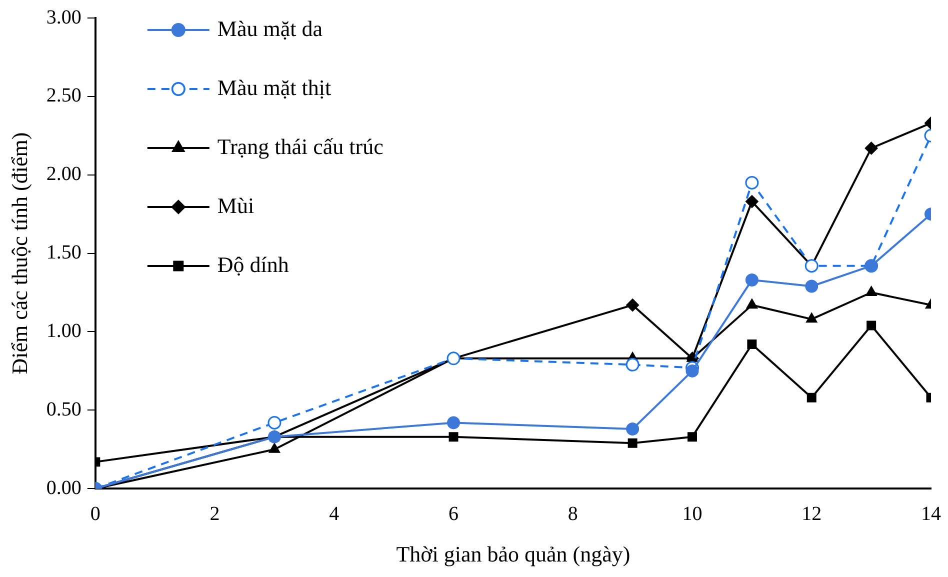 This screenshot has height=577, width=948. Describe the element at coordinates (812, 513) in the screenshot. I see `x-tick-label: 12` at that location.